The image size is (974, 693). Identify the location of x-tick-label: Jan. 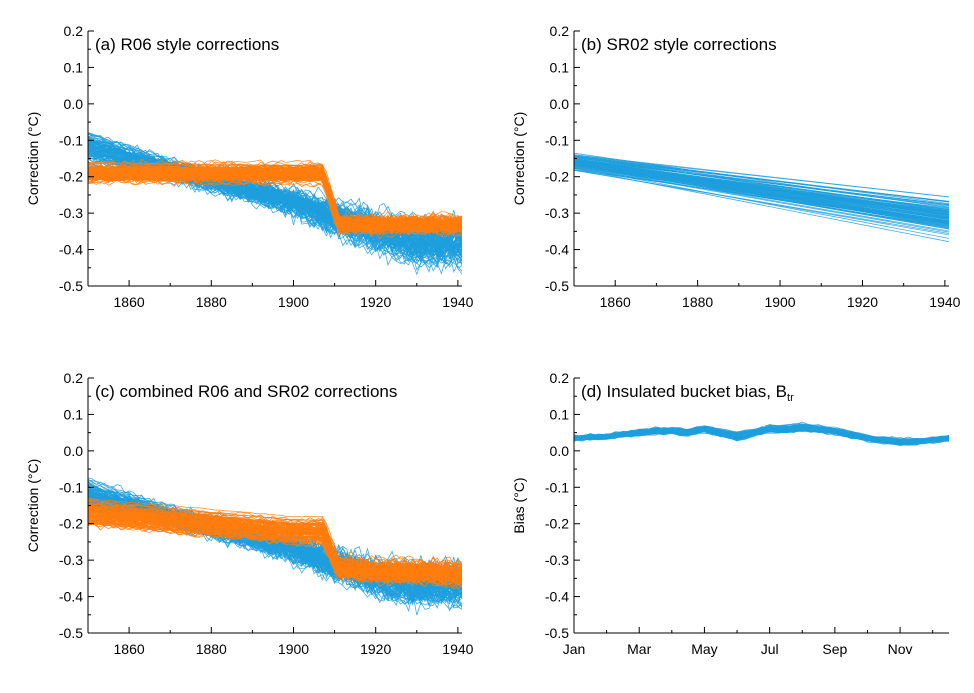
(574, 649).